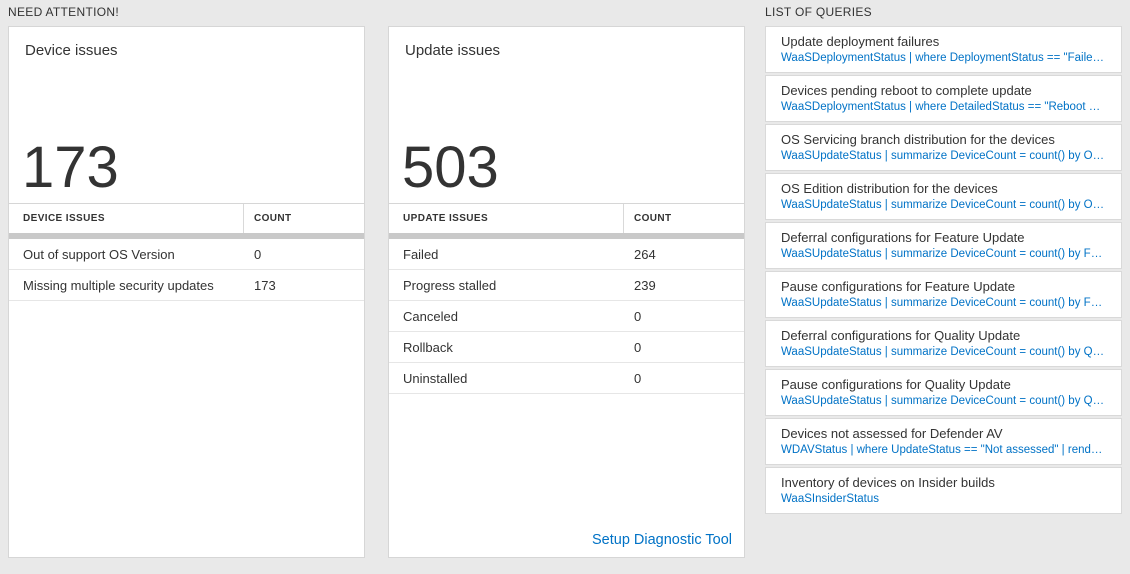 The image size is (1130, 574). Describe the element at coordinates (186, 115) in the screenshot. I see `device-issues-tile: Device issues 173` at that location.